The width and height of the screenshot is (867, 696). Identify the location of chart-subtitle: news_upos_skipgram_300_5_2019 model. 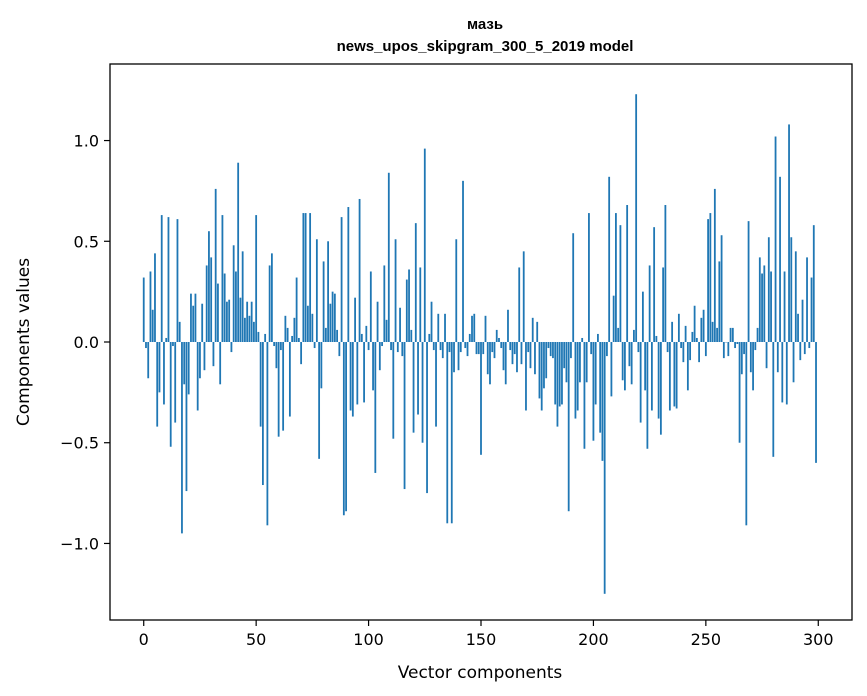
(485, 46).